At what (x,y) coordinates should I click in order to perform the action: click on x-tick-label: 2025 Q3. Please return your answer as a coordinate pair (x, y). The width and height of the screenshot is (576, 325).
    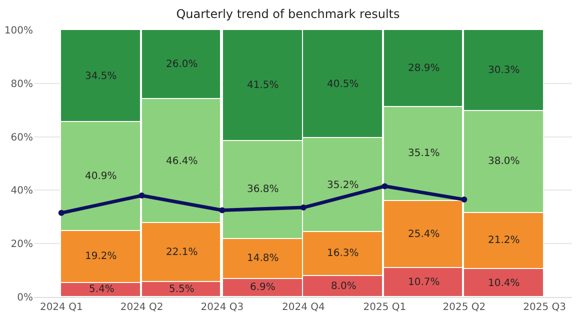
    Looking at the image, I should click on (544, 307).